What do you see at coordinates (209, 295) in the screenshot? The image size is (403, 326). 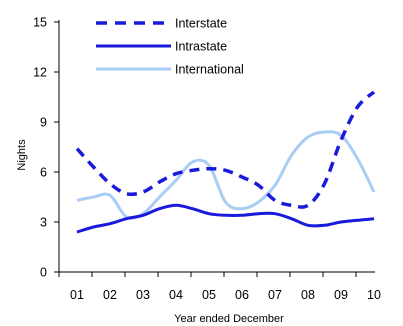 I see `x-tick-label: 05` at bounding box center [209, 295].